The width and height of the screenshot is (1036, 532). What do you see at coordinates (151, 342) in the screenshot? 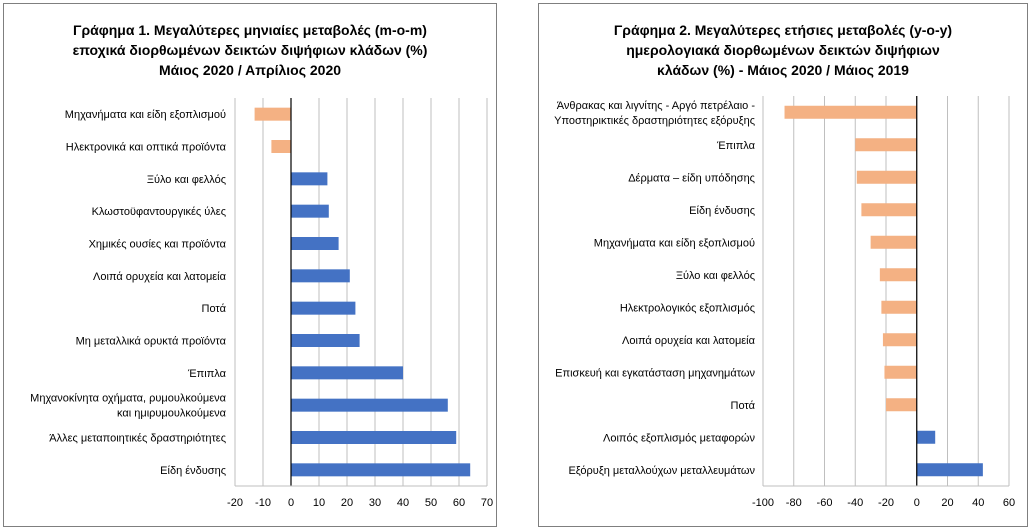
I see `category-label: Μη μεταλλικά ορυκτά προϊόντα` at bounding box center [151, 342].